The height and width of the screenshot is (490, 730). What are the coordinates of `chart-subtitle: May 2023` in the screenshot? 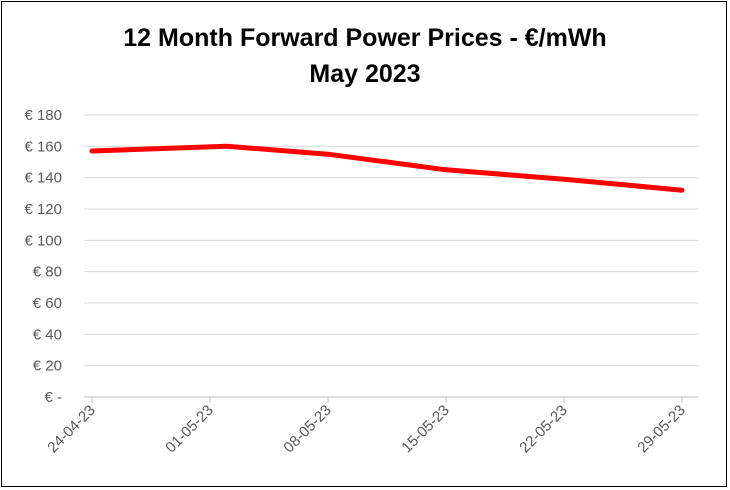 It's located at (365, 74).